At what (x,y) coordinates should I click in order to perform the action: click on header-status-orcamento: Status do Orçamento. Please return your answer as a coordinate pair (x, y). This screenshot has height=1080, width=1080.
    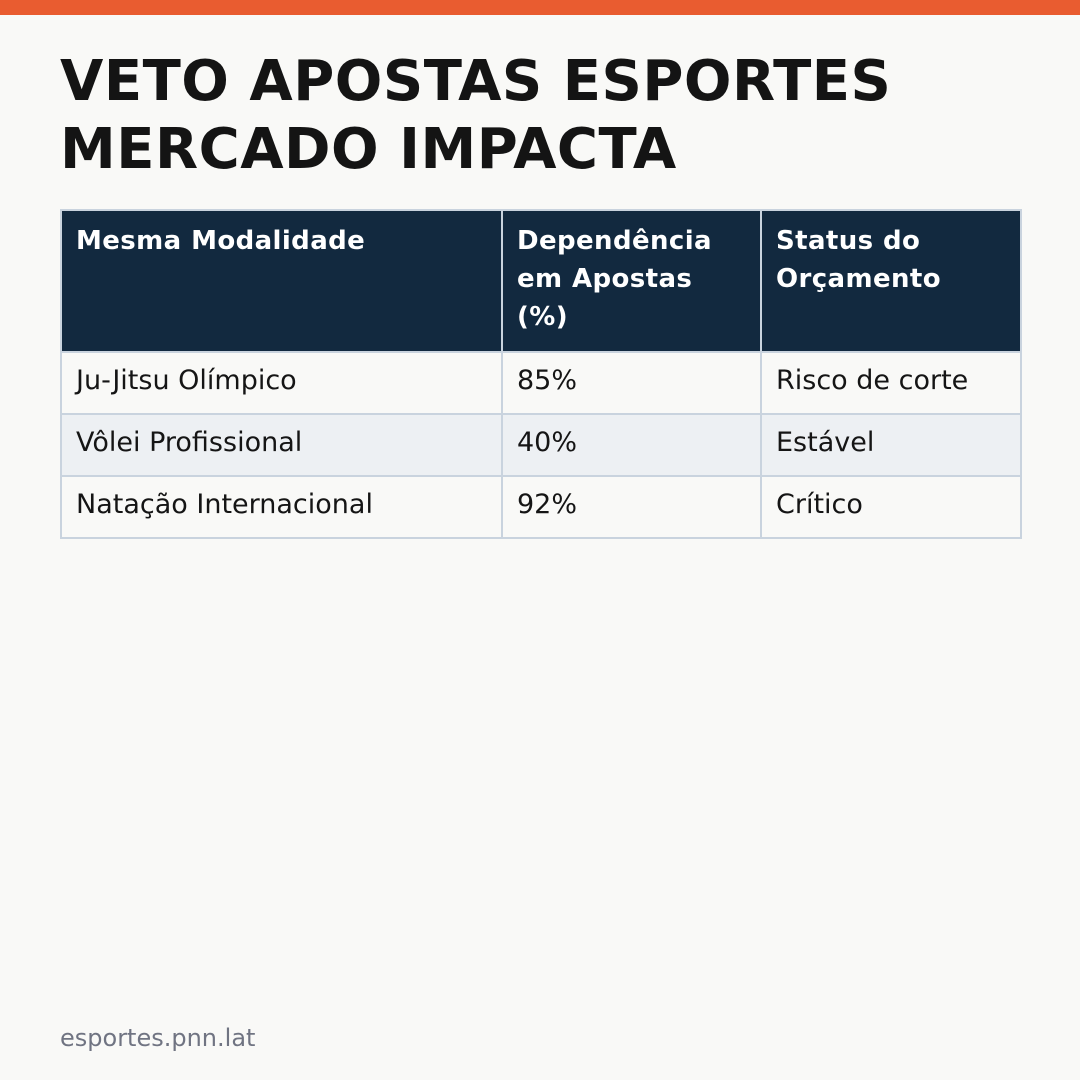
    Looking at the image, I should click on (891, 281).